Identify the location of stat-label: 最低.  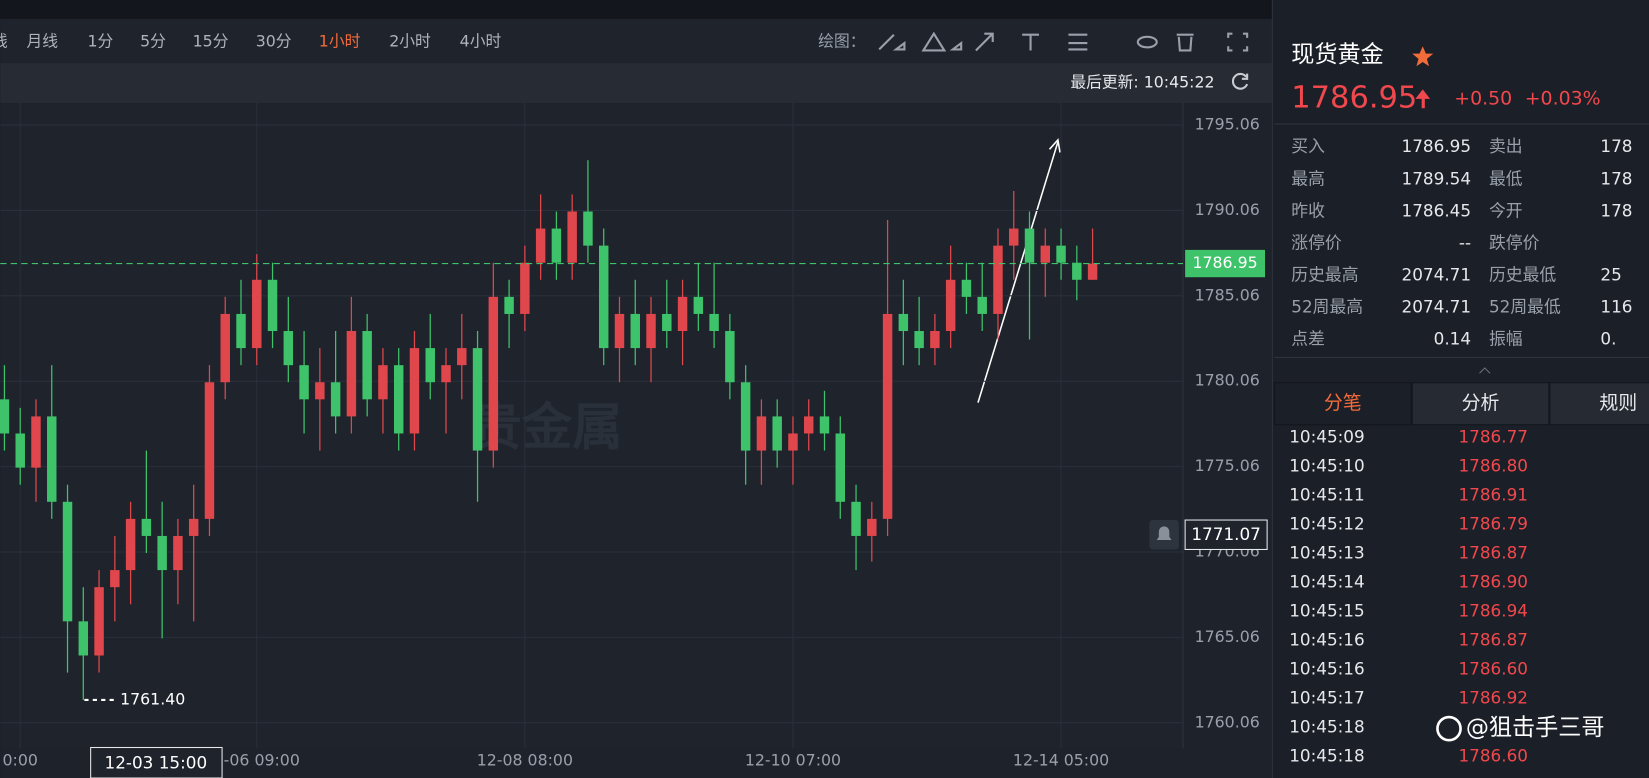
(1506, 178).